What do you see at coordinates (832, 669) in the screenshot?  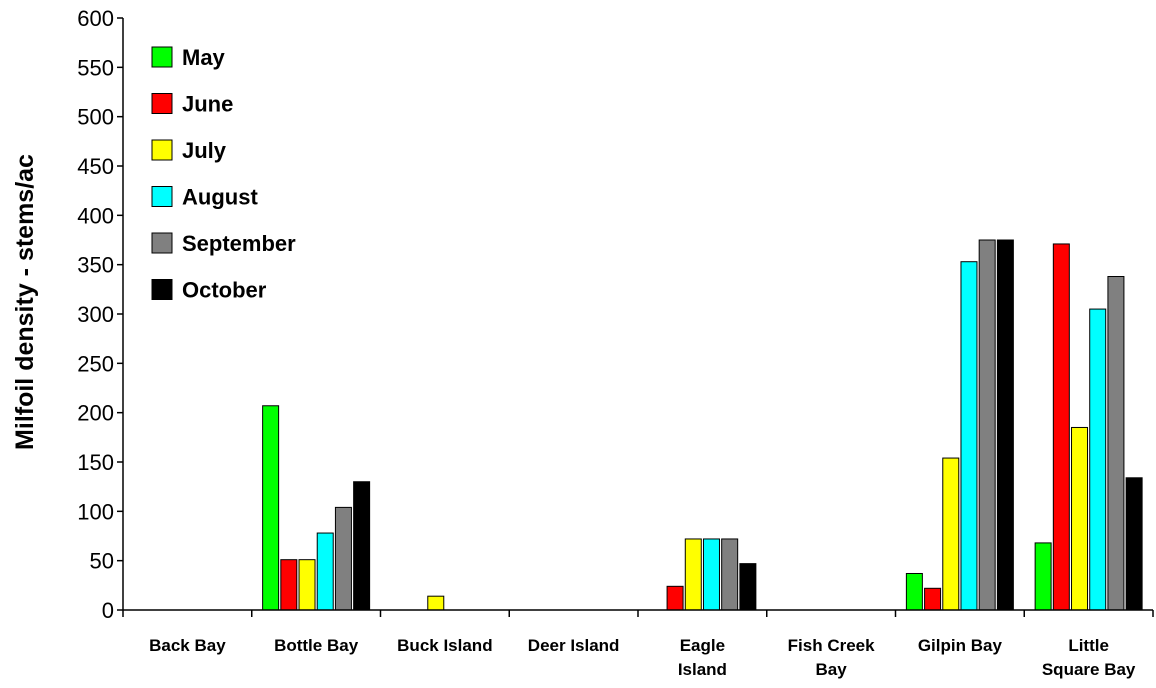 I see `x-category-label: Bay` at bounding box center [832, 669].